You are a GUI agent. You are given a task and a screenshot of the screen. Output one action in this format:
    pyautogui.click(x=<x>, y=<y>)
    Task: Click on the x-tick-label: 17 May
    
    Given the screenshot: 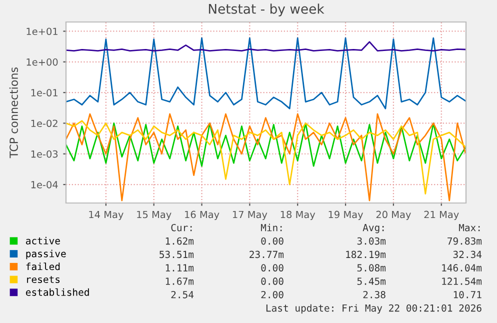 What is the action you would take?
    pyautogui.click(x=250, y=215)
    